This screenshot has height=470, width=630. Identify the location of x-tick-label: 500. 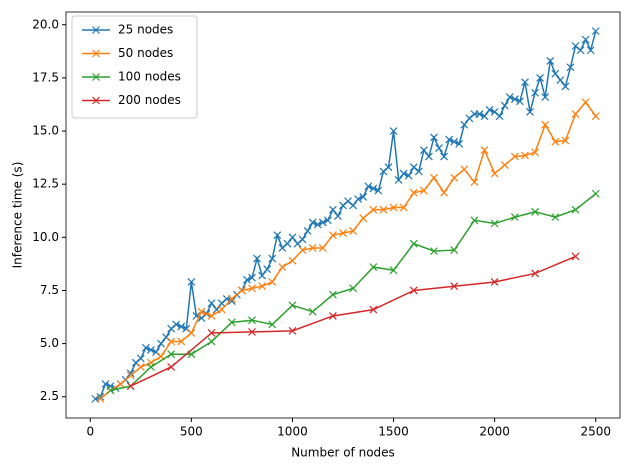
(191, 432).